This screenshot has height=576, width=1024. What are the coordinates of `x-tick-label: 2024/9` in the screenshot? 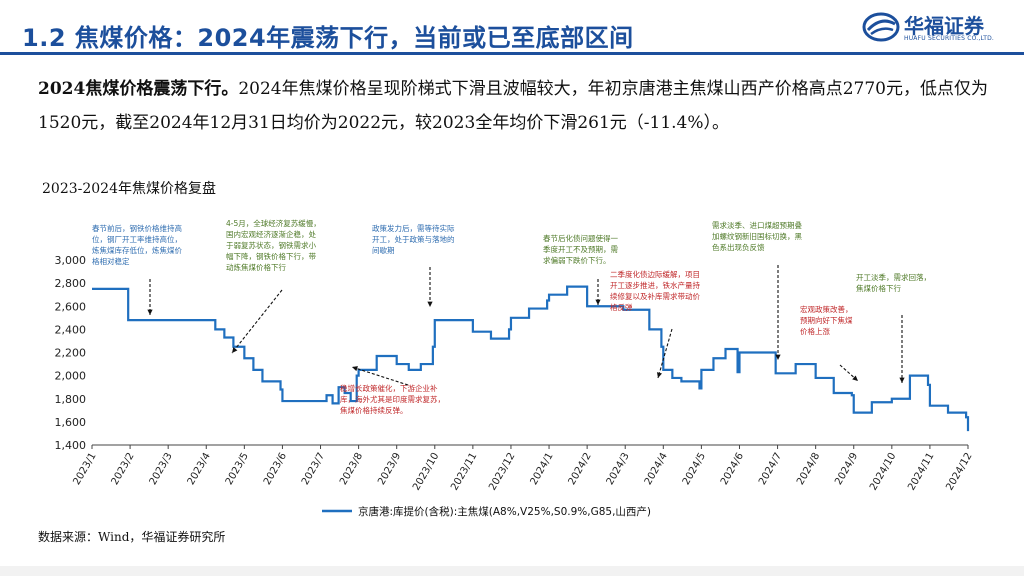 It's located at (846, 469).